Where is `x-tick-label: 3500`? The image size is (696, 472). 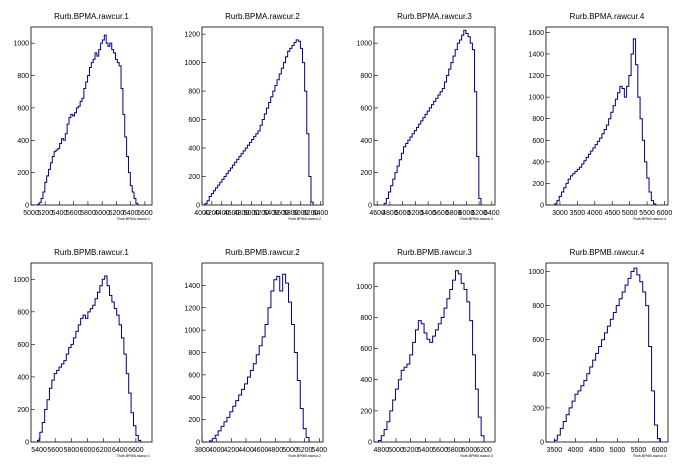 x-tick-label: 3500 is located at coordinates (555, 450).